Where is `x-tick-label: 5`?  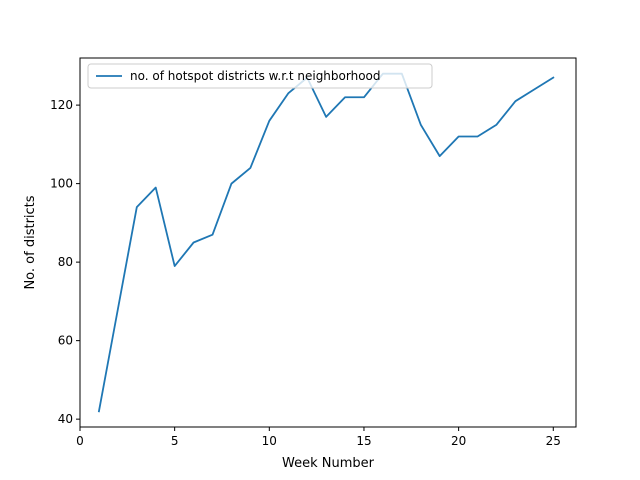
x-tick-label: 5 is located at coordinates (175, 441).